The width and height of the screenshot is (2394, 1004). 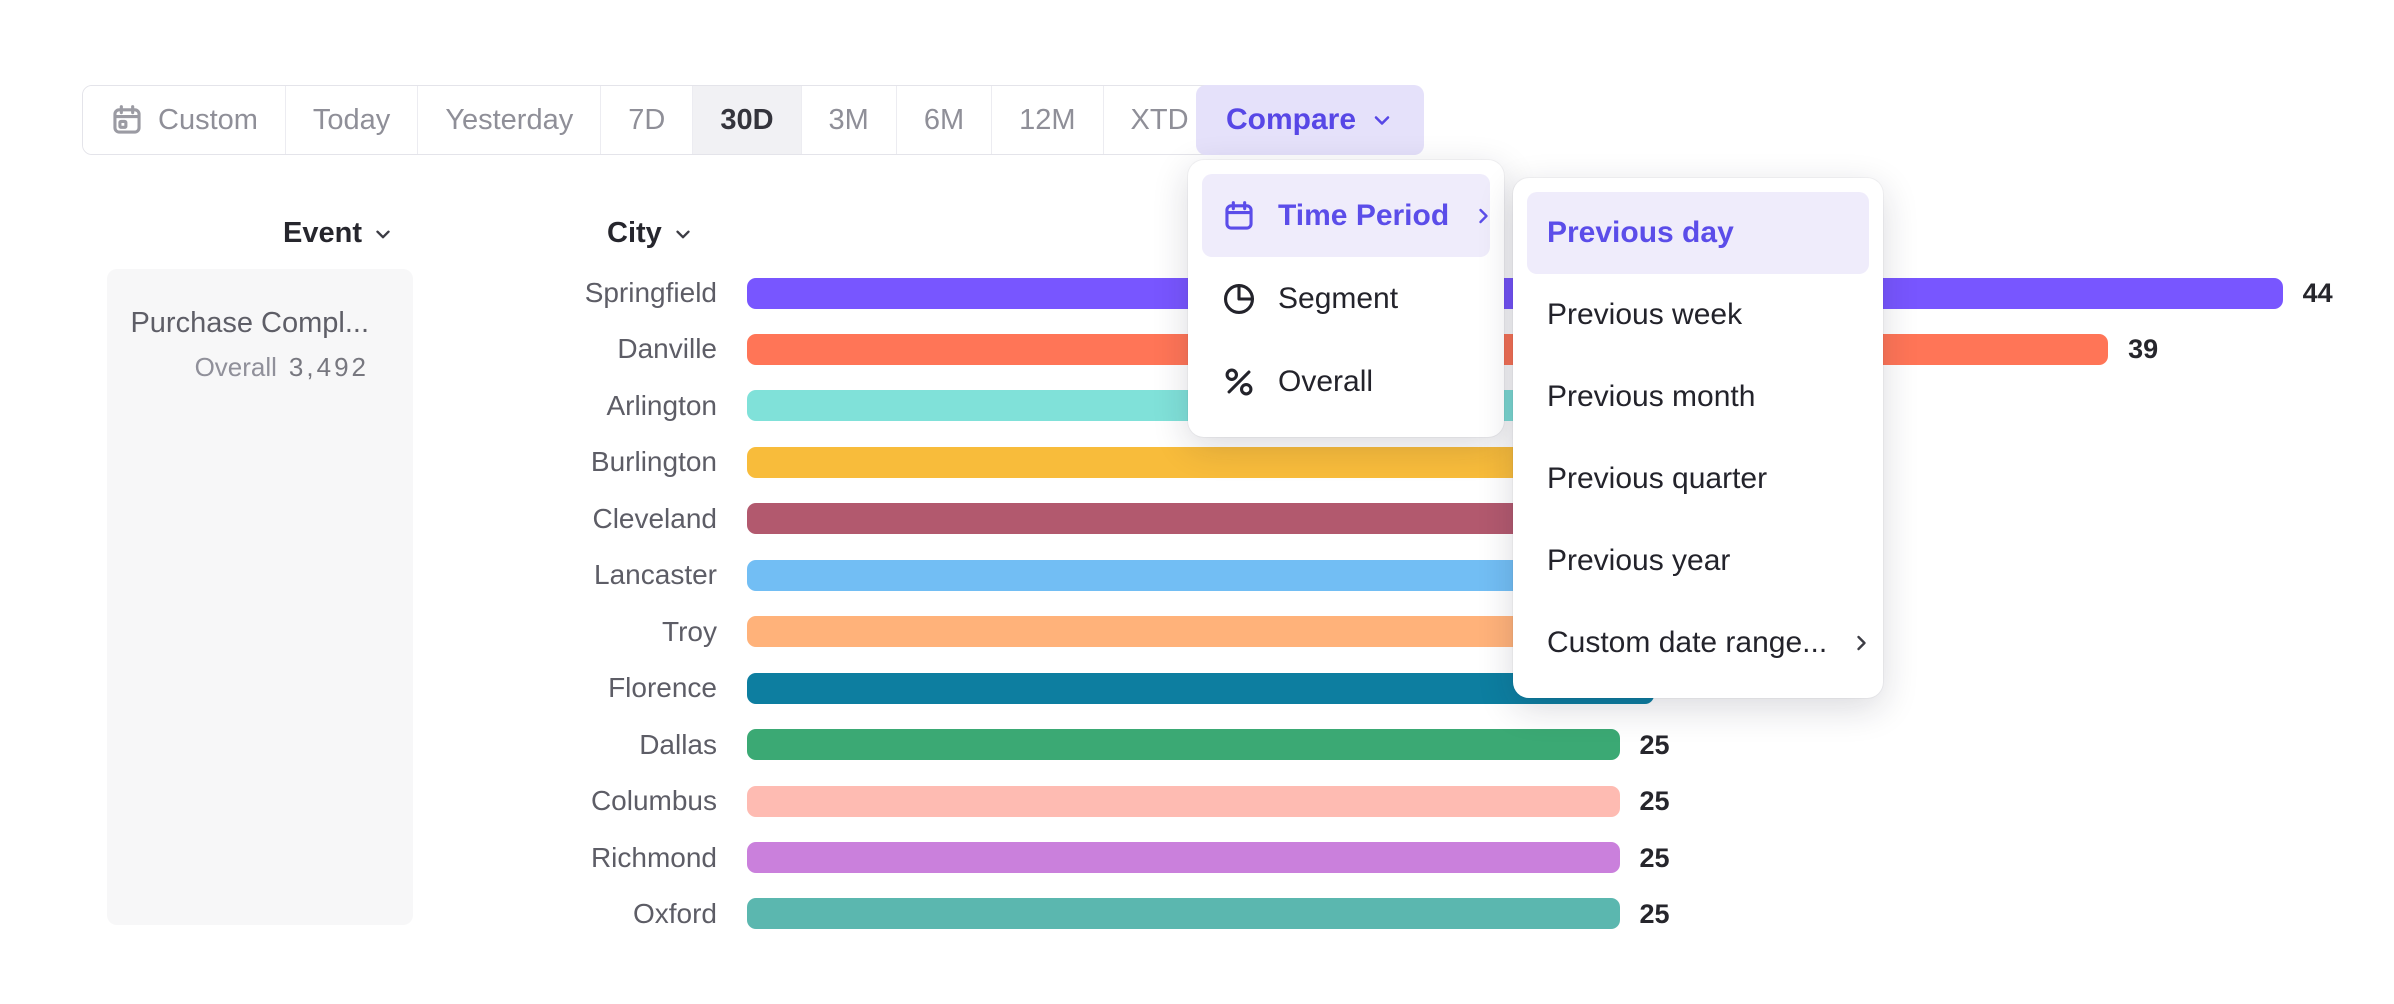 I want to click on city-column-header: City, so click(x=650, y=233).